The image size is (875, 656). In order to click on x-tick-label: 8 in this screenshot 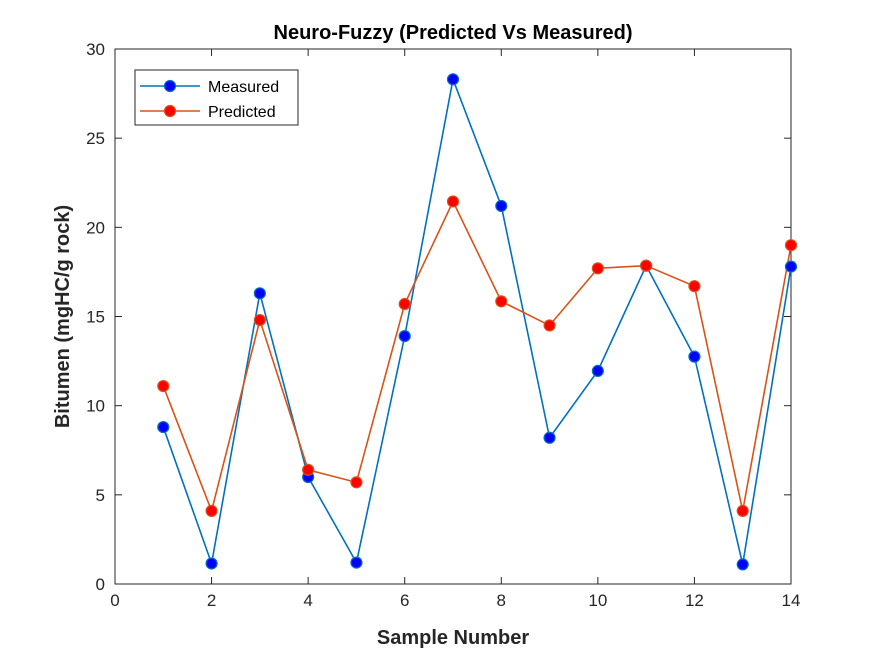, I will do `click(501, 600)`.